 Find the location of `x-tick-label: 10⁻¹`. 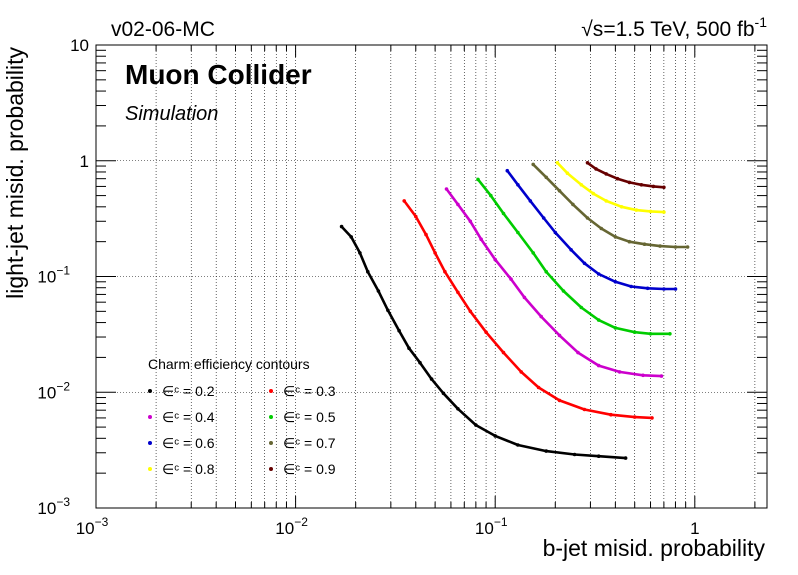

x-tick-label: 10⁻¹ is located at coordinates (491, 526).